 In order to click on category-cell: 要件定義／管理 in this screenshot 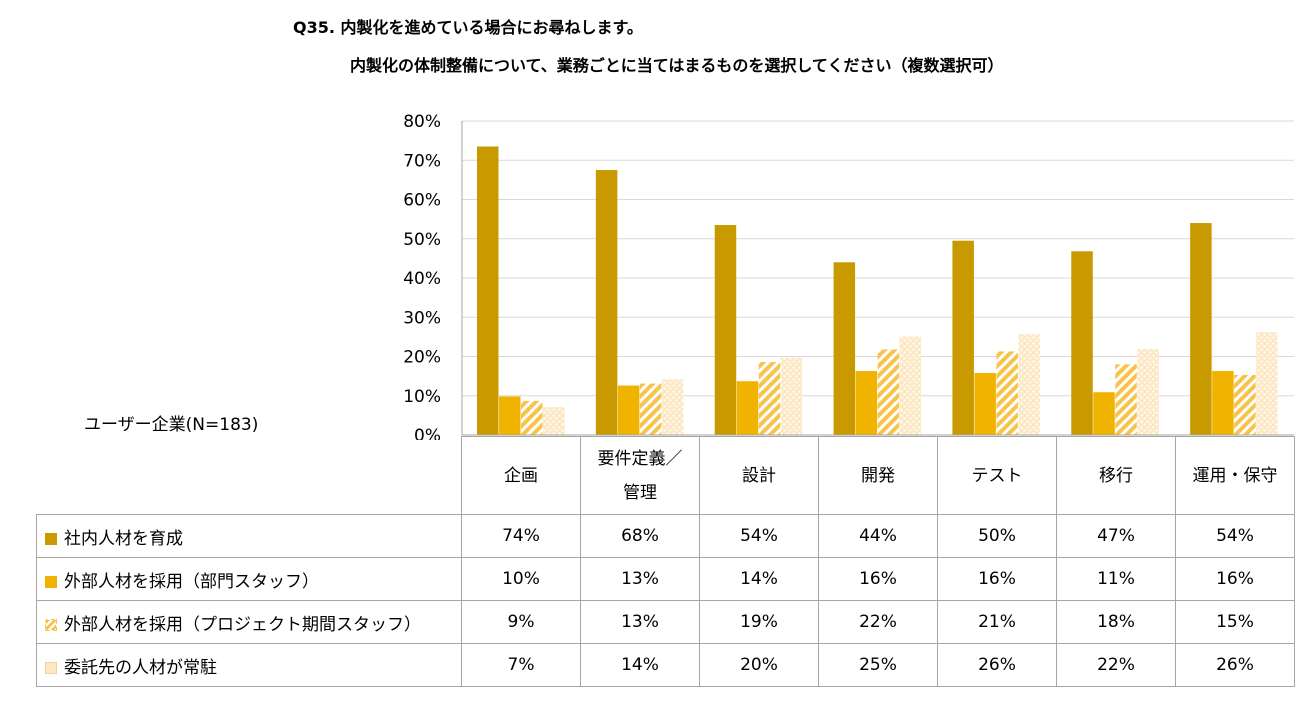, I will do `click(640, 475)`.